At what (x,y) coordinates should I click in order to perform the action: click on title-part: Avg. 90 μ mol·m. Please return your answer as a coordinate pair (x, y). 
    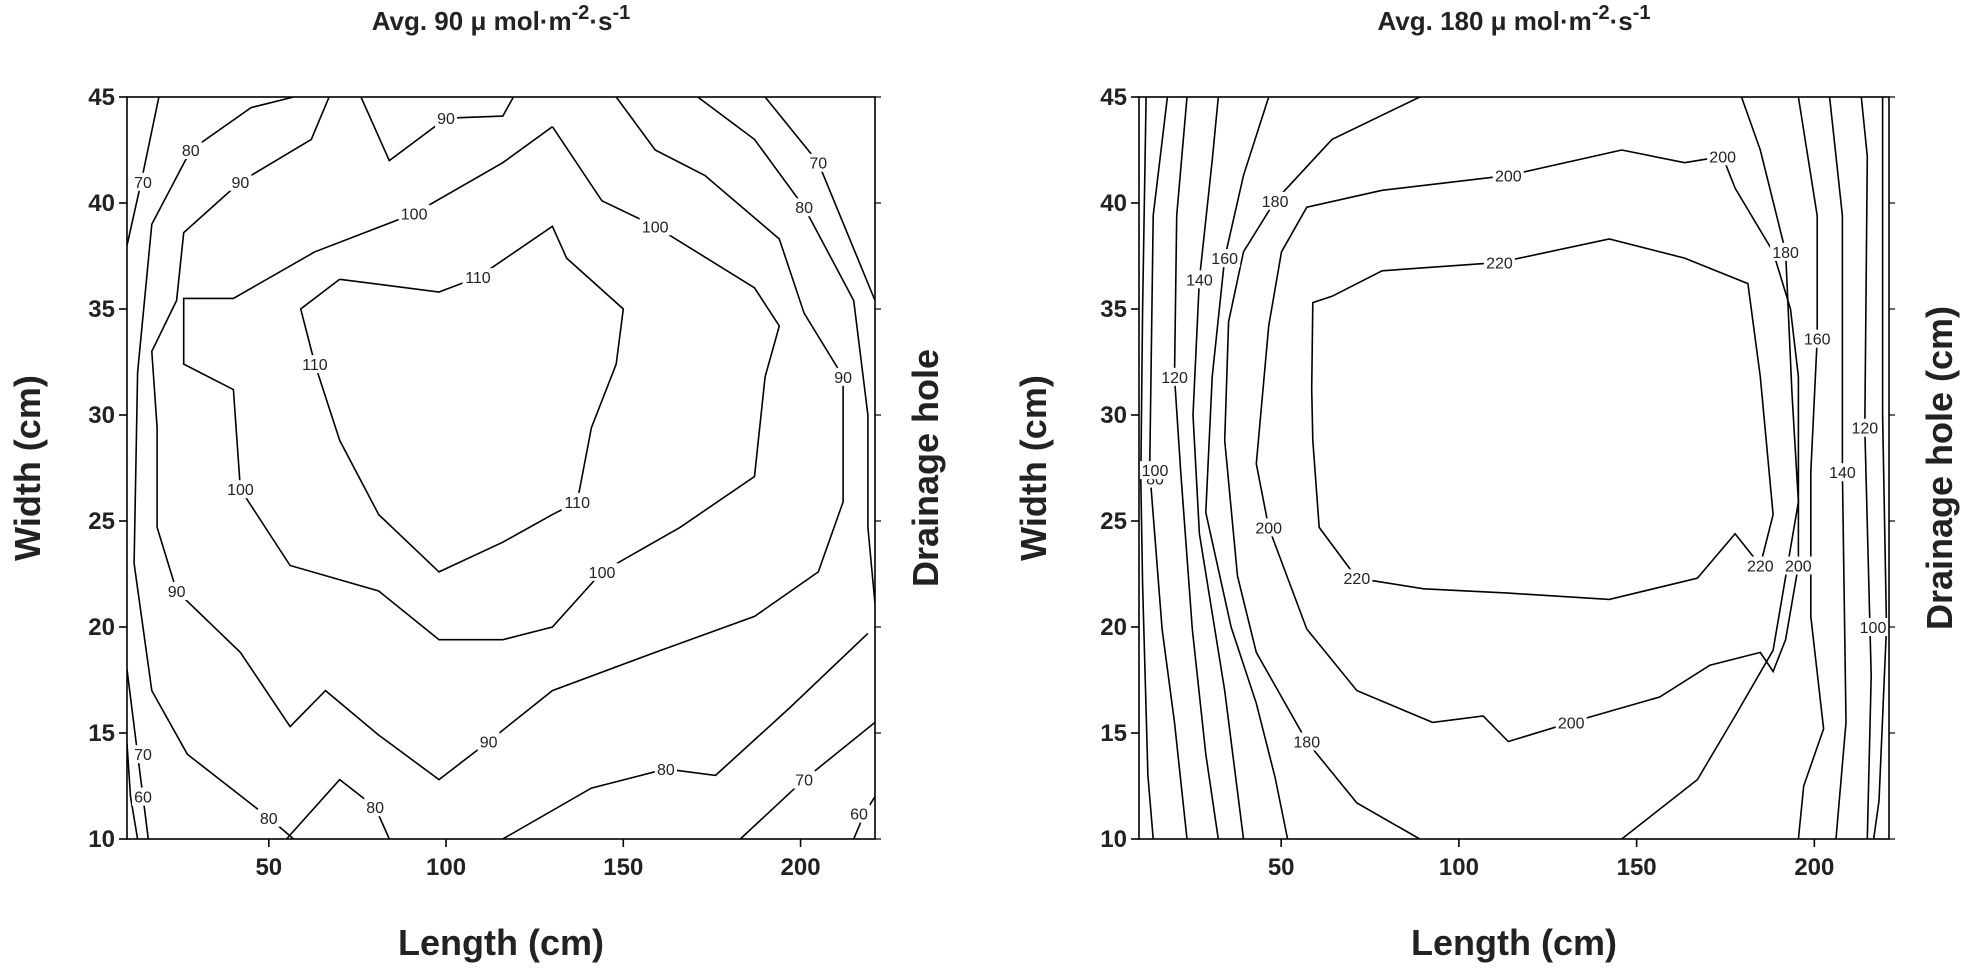
    Looking at the image, I should click on (472, 21).